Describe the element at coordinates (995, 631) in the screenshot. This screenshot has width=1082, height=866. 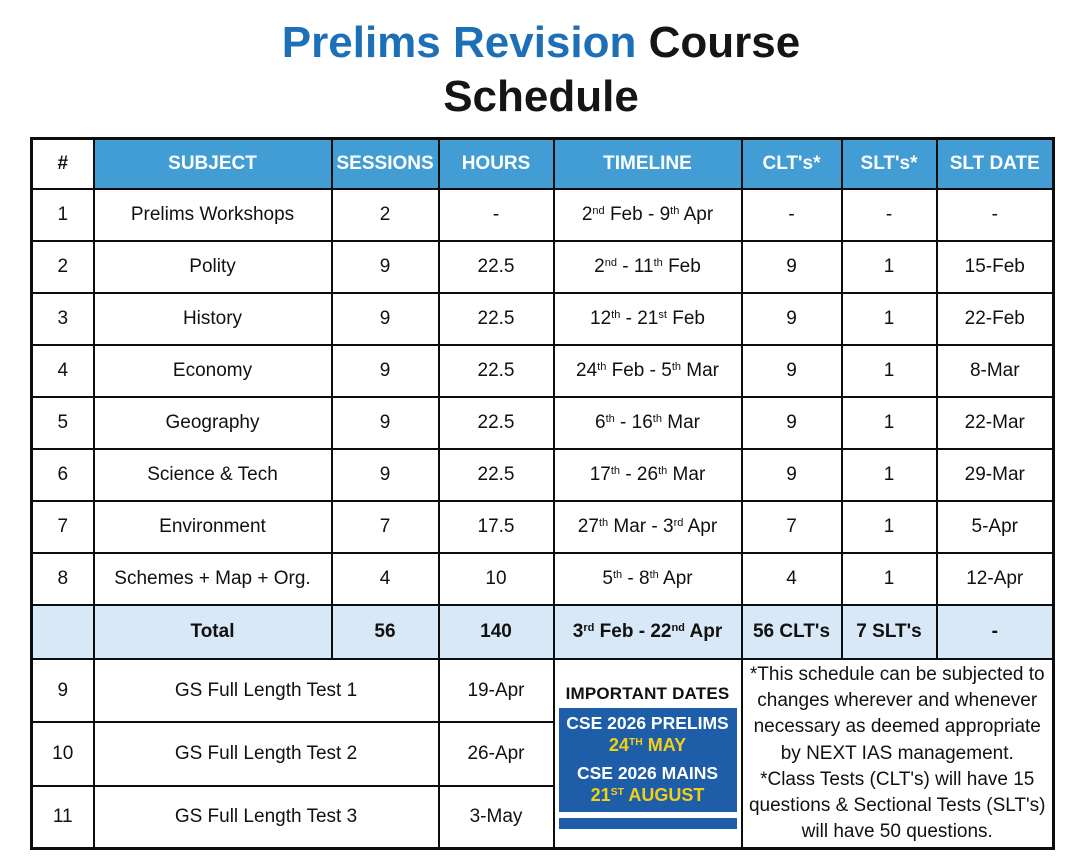
I see `total-slt-date: -` at that location.